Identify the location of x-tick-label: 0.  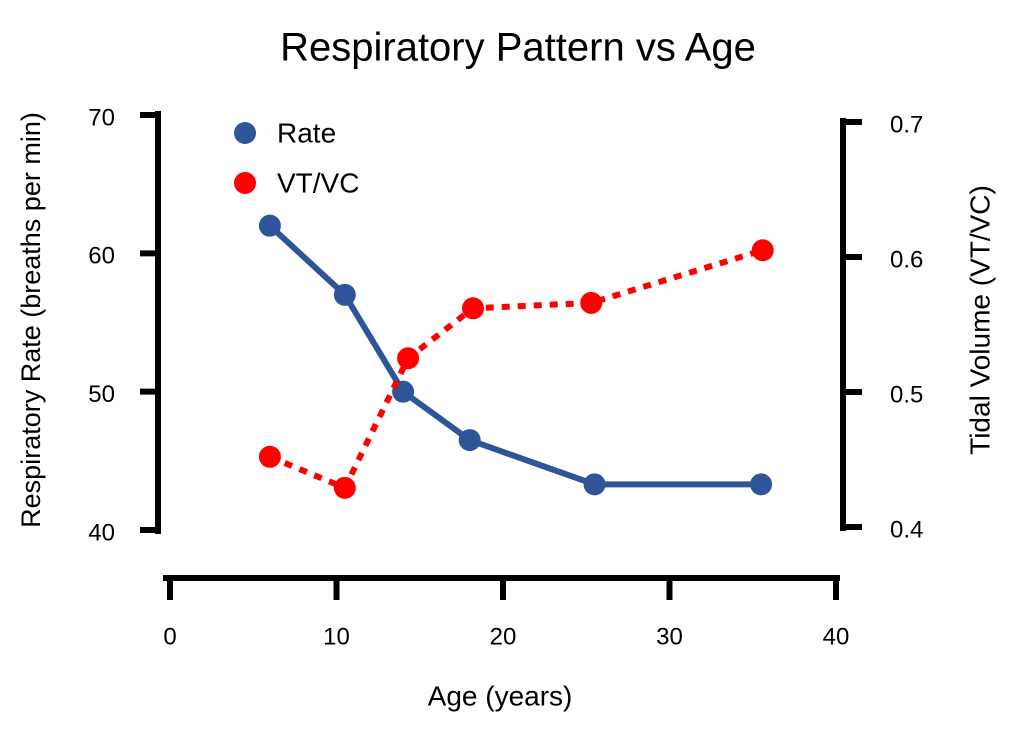
(169, 636).